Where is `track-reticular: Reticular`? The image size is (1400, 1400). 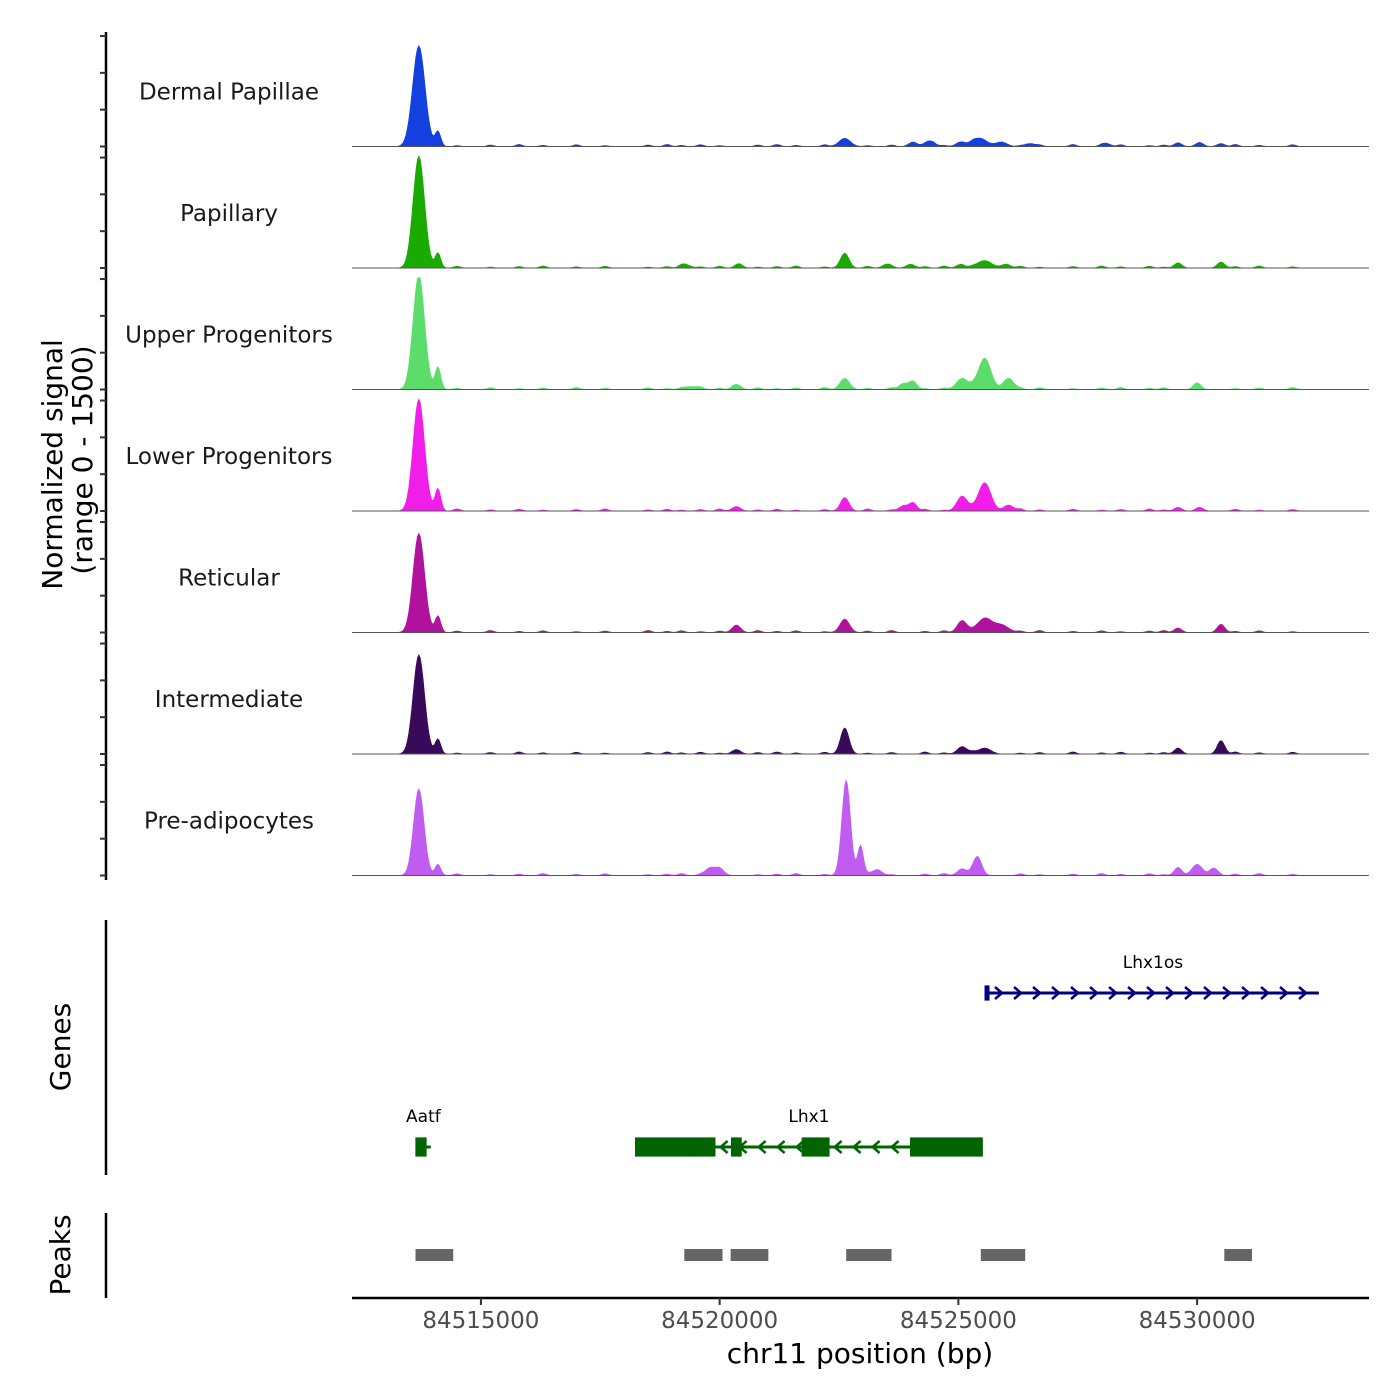 track-reticular: Reticular is located at coordinates (773, 582).